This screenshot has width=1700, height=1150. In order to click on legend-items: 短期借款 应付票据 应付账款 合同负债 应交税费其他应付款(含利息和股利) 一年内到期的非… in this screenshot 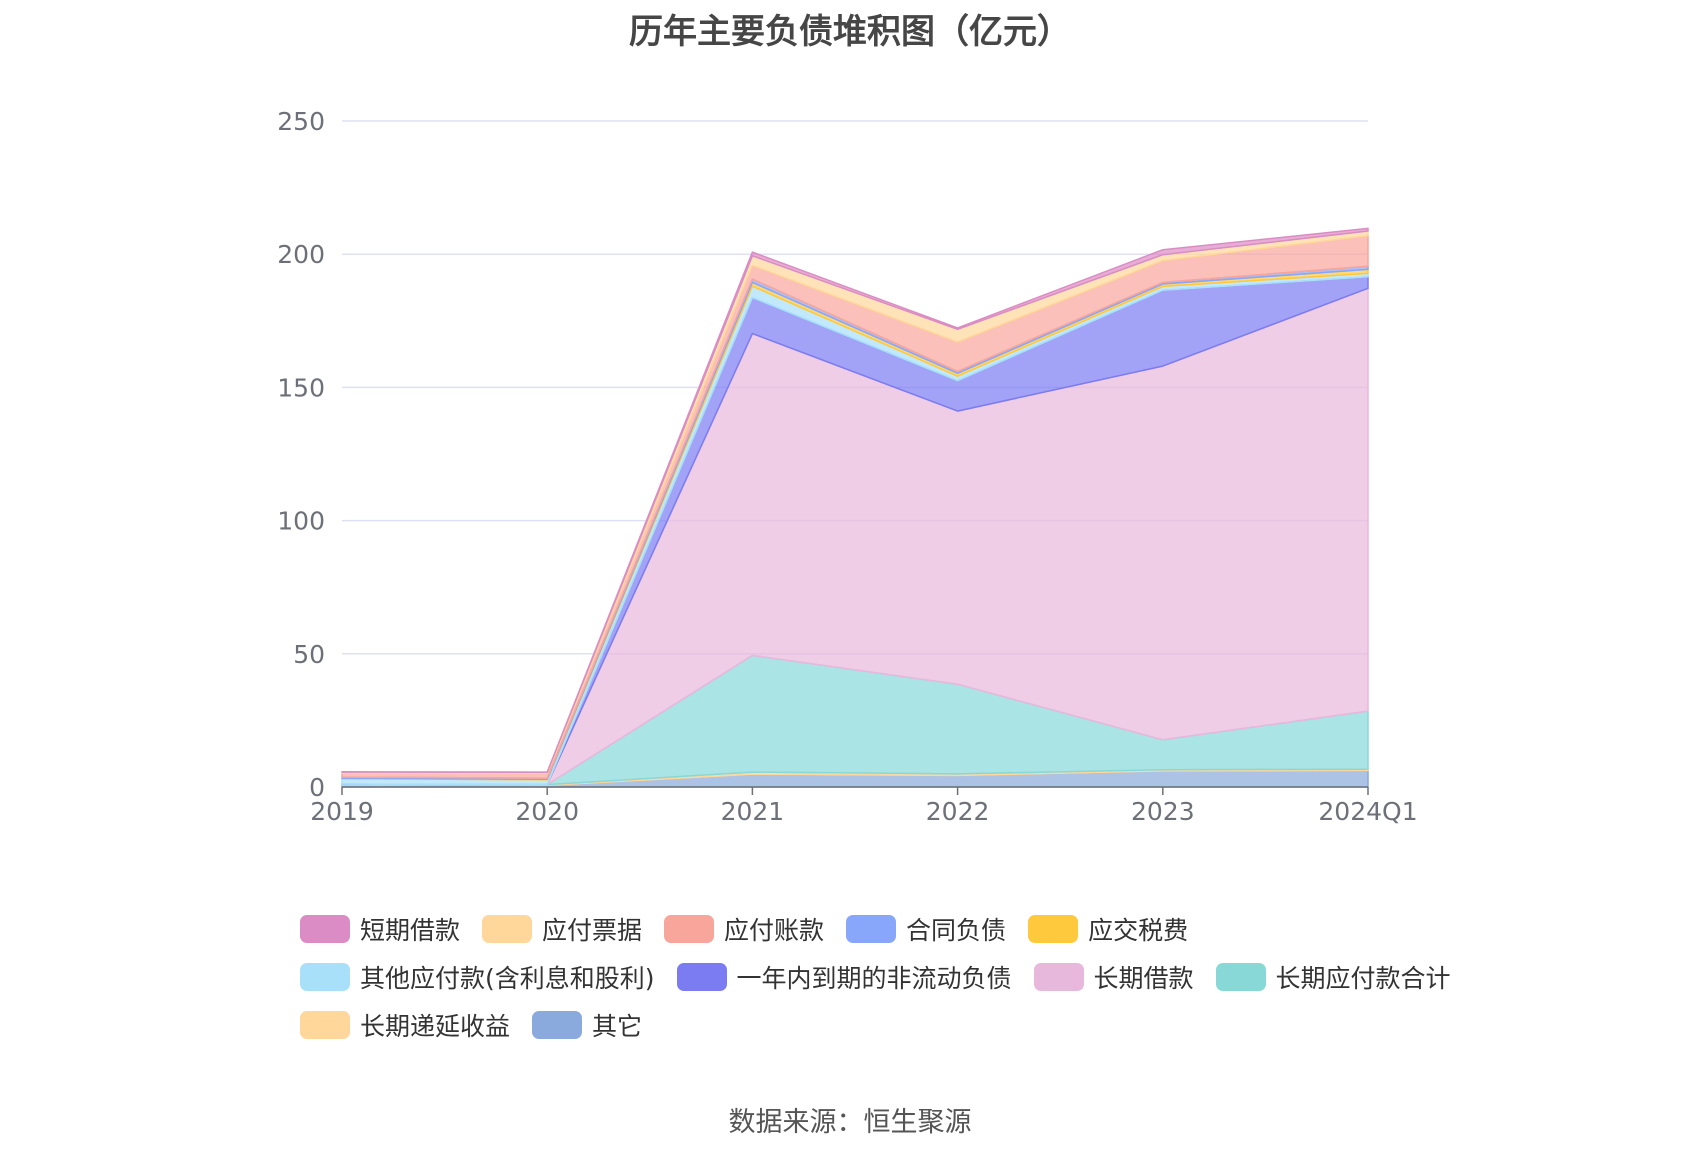, I will do `click(900, 977)`.